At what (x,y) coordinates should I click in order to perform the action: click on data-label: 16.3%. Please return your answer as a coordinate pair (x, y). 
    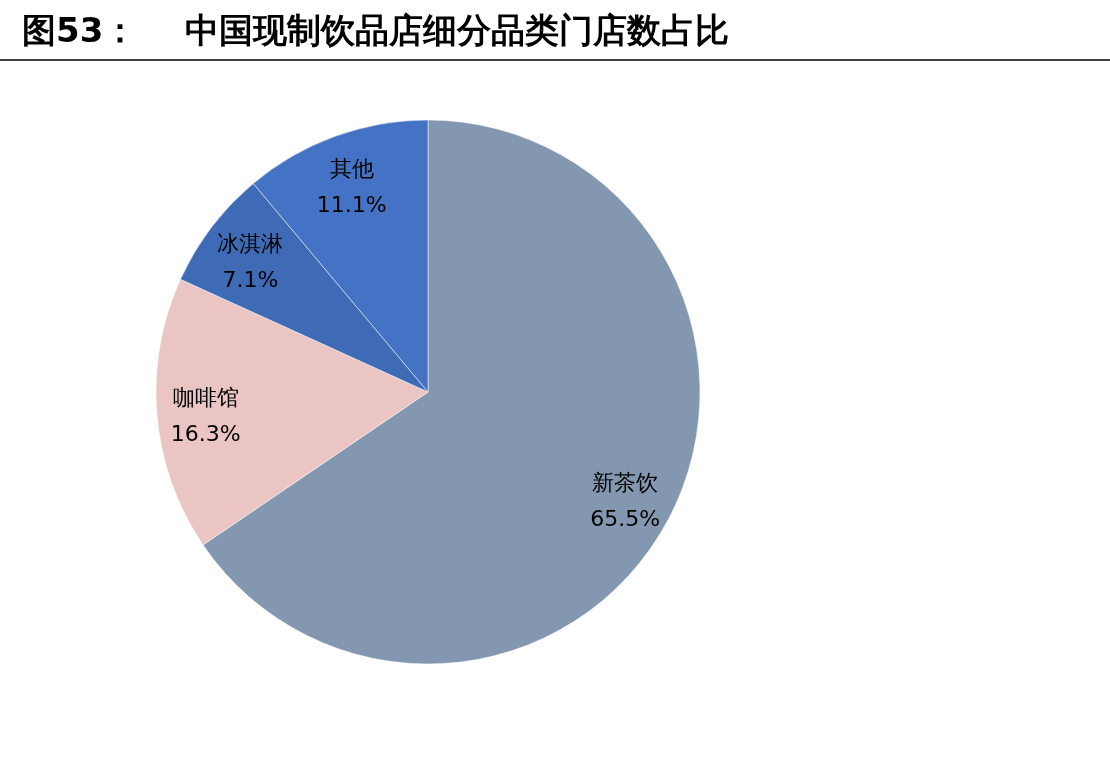
    Looking at the image, I should click on (205, 433).